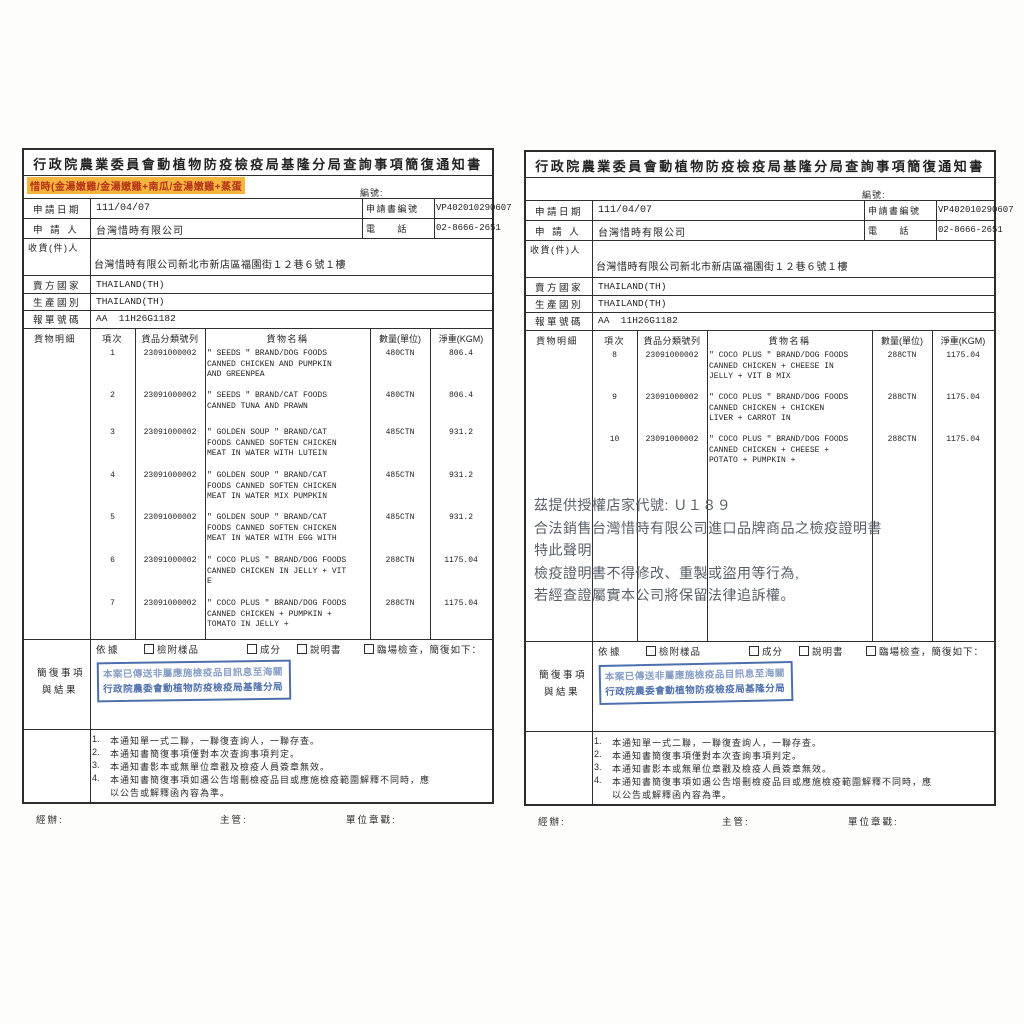 The width and height of the screenshot is (1024, 1024). I want to click on item-no: 1, so click(112, 353).